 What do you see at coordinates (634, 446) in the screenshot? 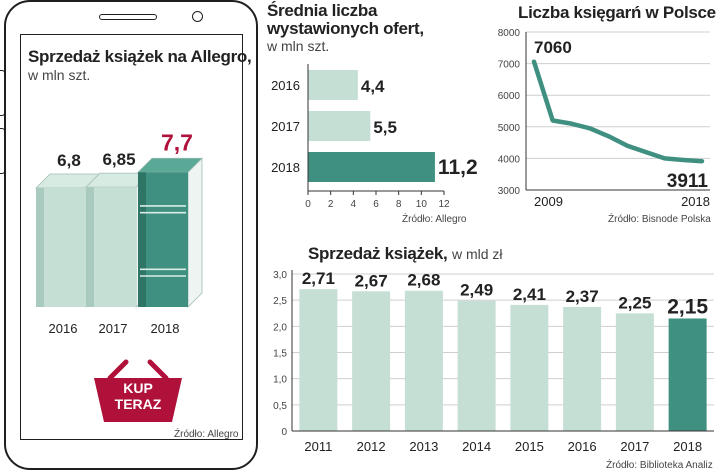
I see `sales-x-tick-label: 2017` at bounding box center [634, 446].